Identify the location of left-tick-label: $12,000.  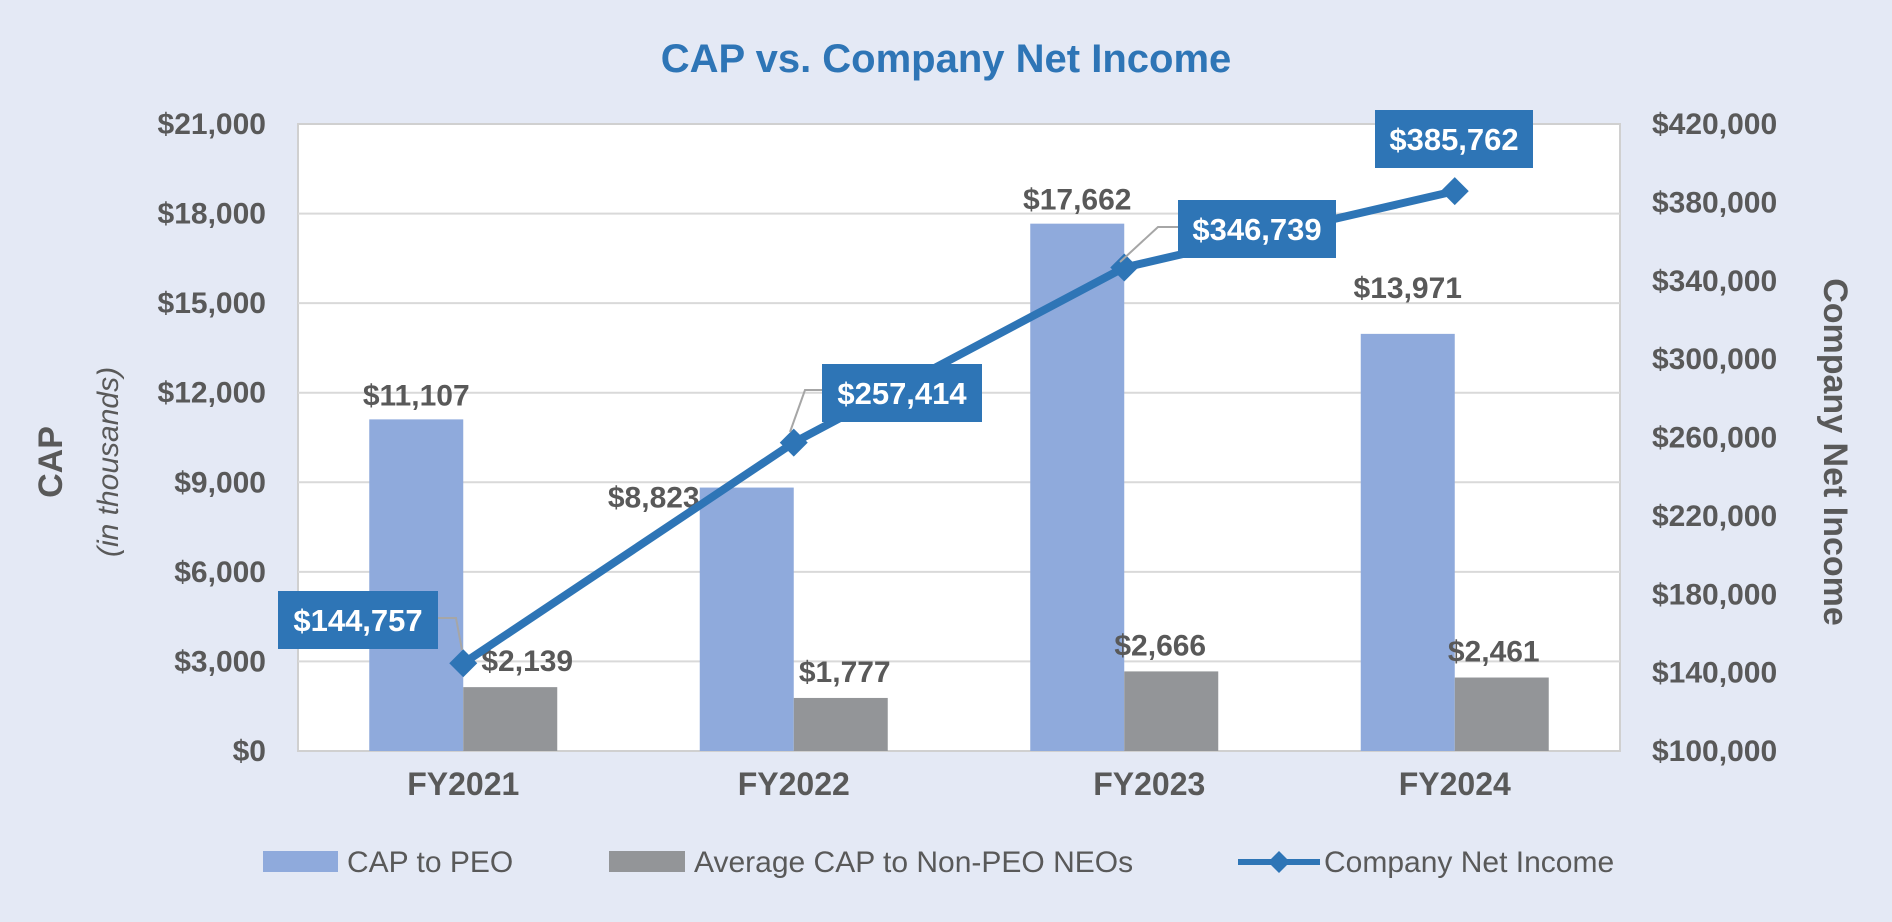
(212, 393).